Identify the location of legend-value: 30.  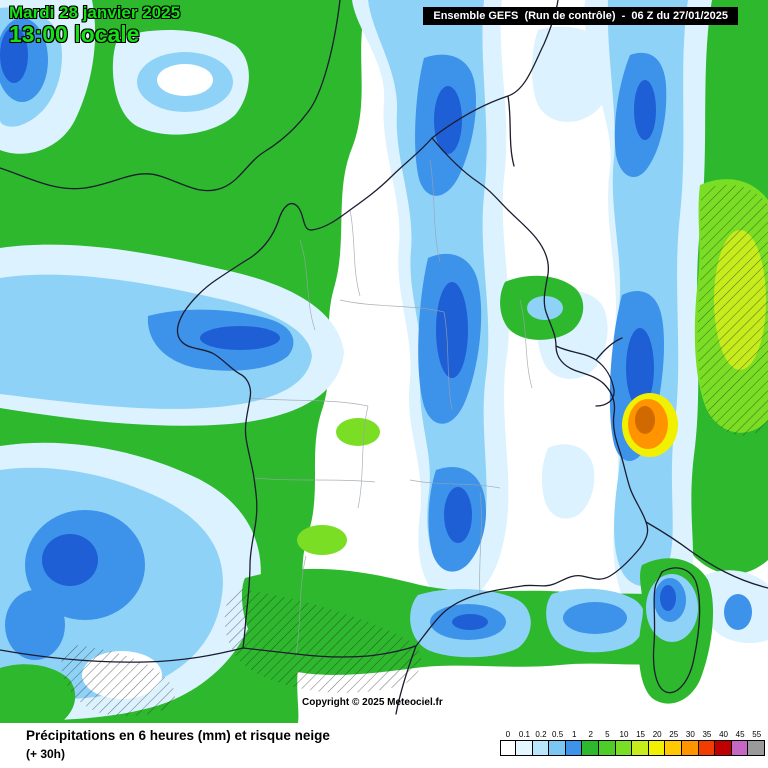
(690, 734).